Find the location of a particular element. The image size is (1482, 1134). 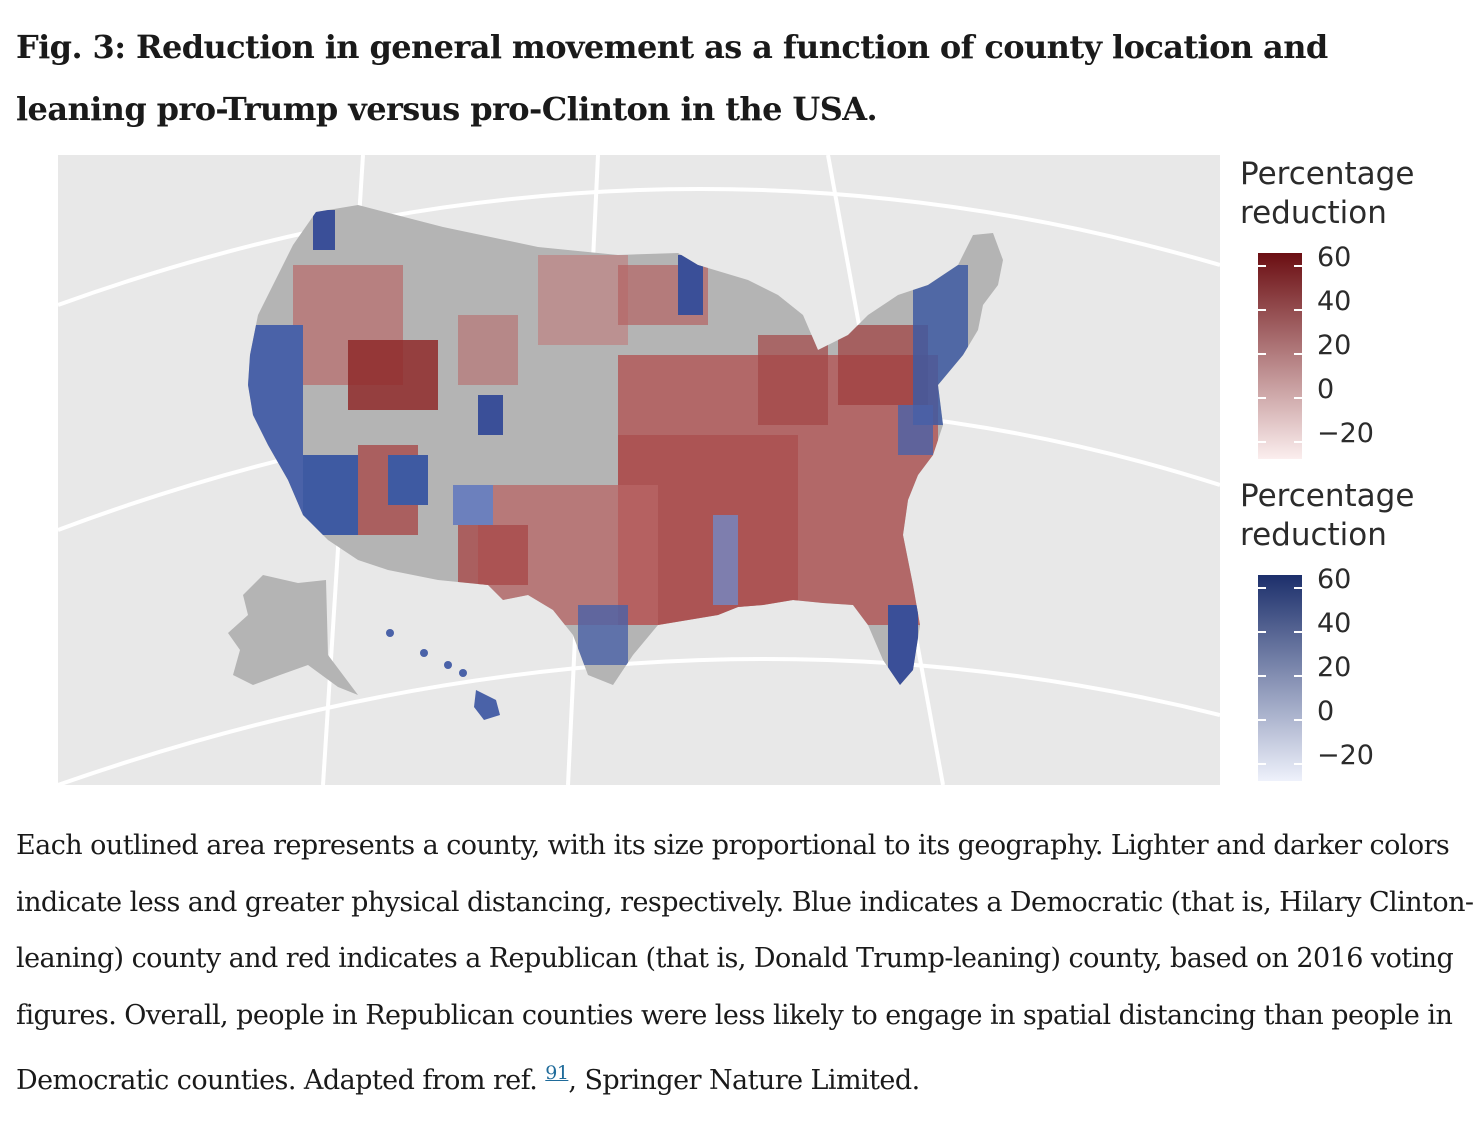

reference-link: 91 is located at coordinates (557, 1073).